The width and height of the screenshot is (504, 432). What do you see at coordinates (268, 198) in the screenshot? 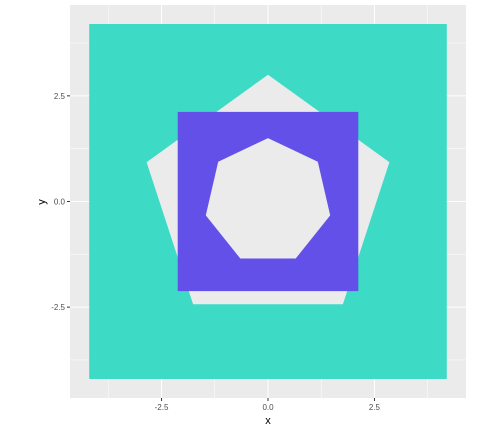
I see `heptagon-shape` at bounding box center [268, 198].